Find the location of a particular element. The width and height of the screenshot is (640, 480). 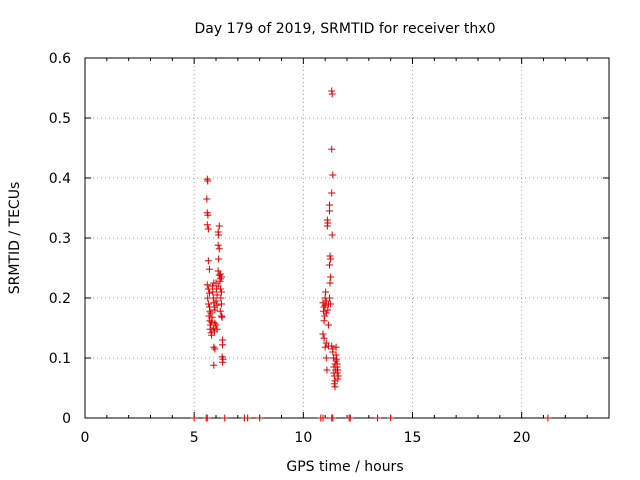

x-tick-label: 10 is located at coordinates (303, 438).